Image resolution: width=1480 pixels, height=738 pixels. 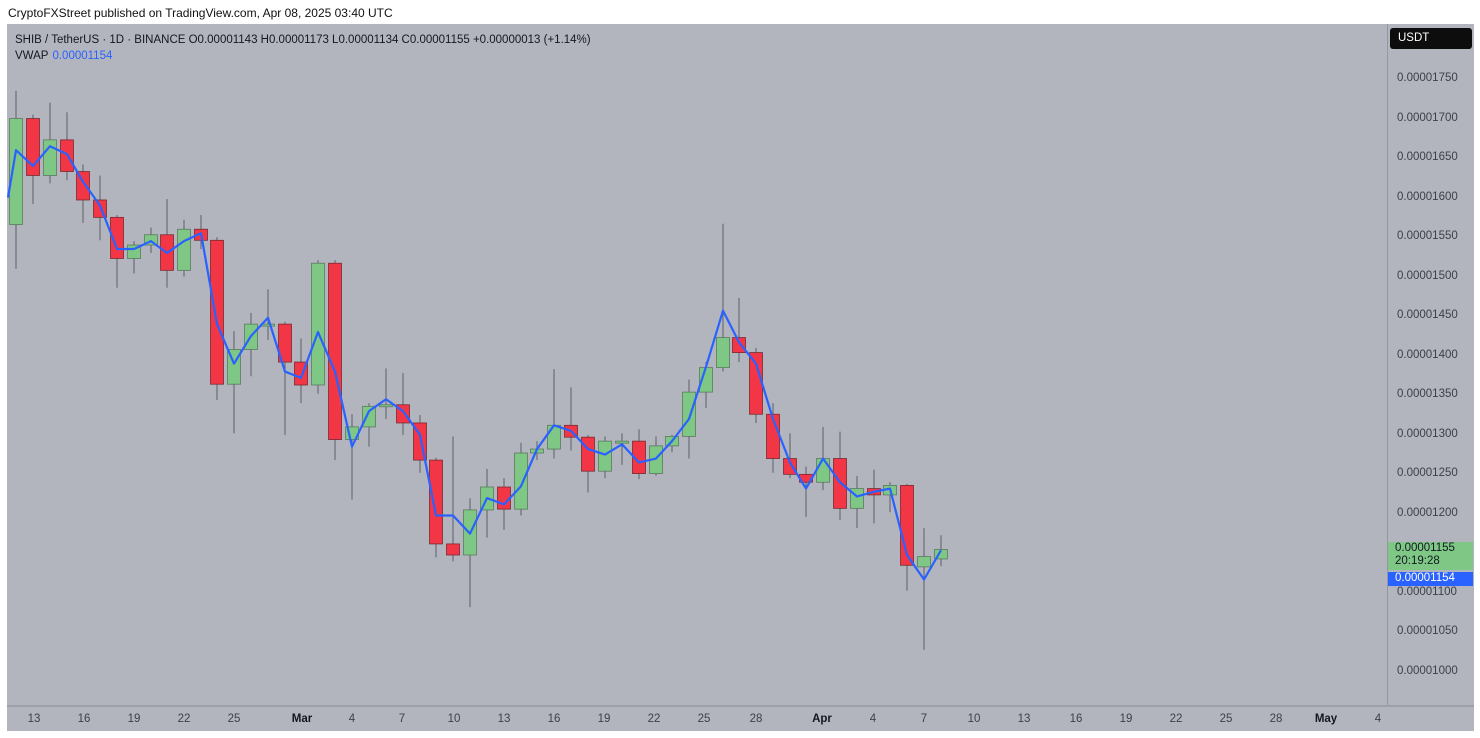 I want to click on price-tick-label: 0.00001200, so click(x=1427, y=512).